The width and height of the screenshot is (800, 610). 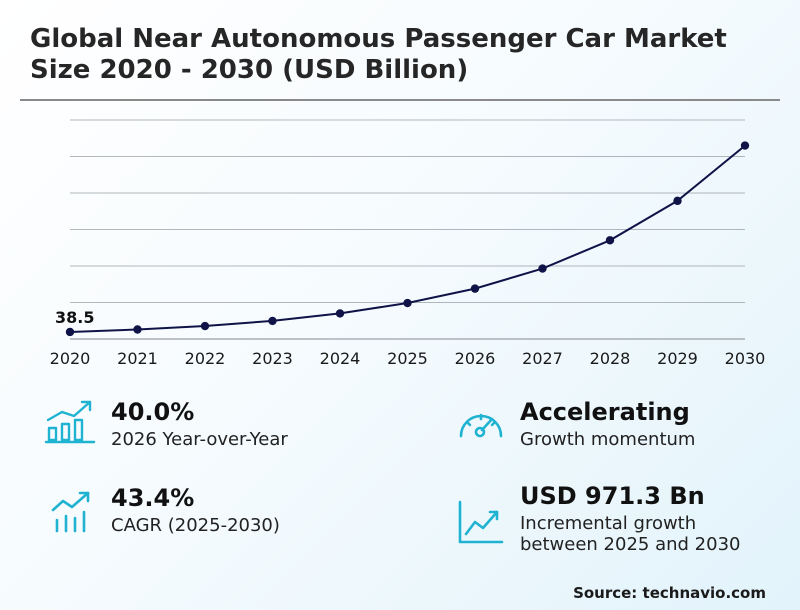 I want to click on stat-description: CAGR (2025-2030), so click(x=195, y=525).